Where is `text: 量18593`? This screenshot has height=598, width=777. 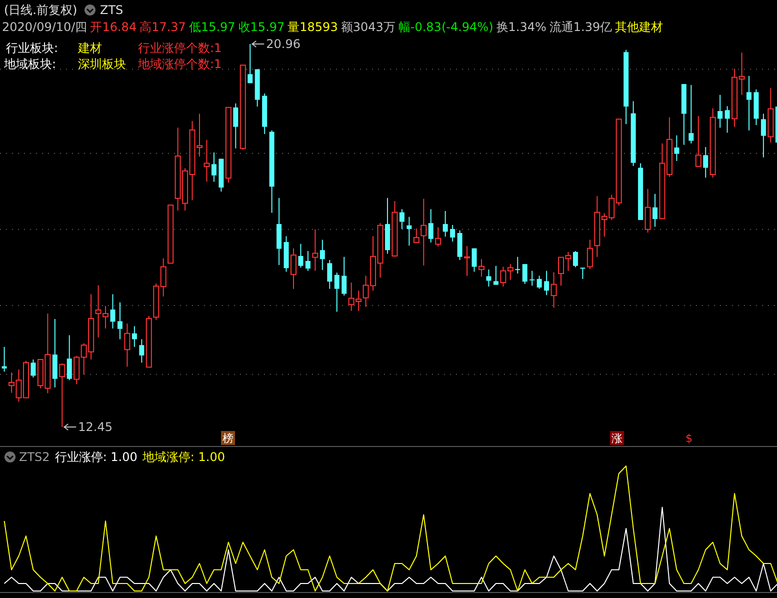 text: 量18593 is located at coordinates (313, 27).